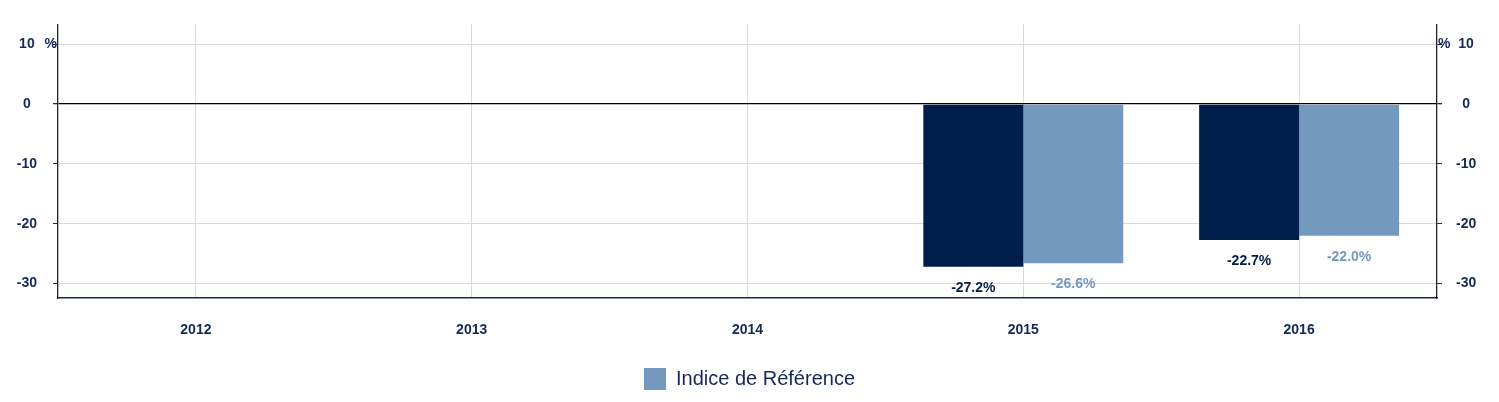  What do you see at coordinates (27, 43) in the screenshot?
I see `y-tick-label: 10` at bounding box center [27, 43].